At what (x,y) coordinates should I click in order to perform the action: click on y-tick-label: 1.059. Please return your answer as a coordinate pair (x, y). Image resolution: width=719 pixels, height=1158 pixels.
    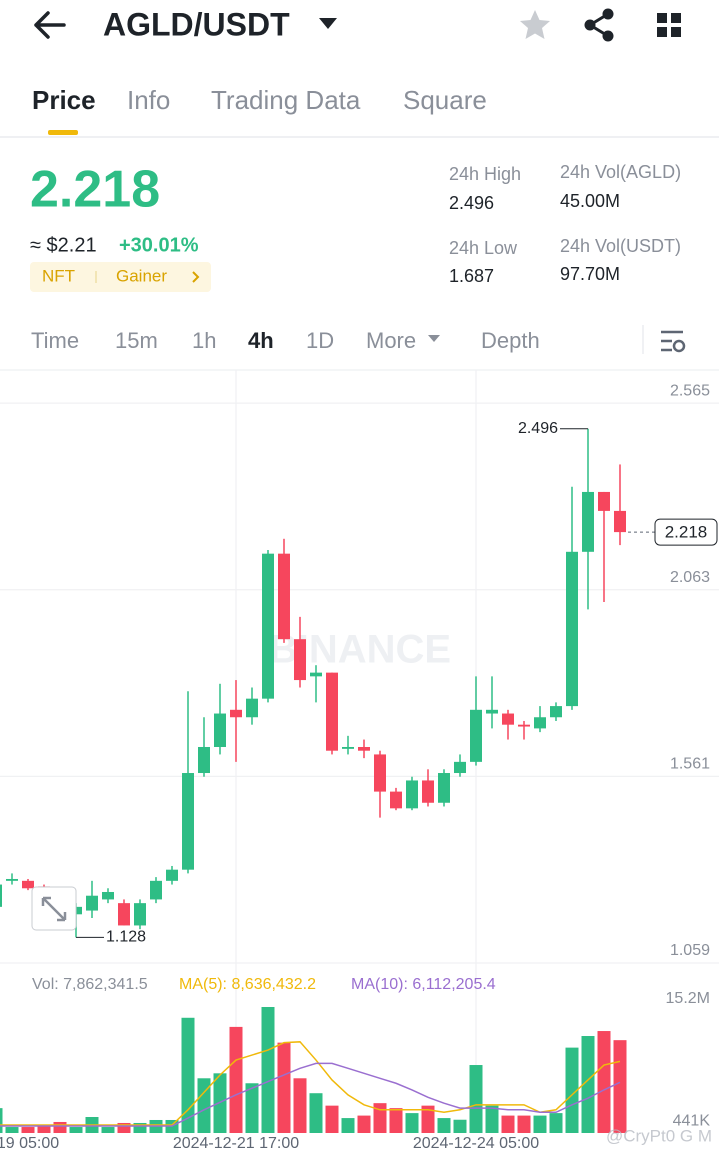
    Looking at the image, I should click on (690, 950).